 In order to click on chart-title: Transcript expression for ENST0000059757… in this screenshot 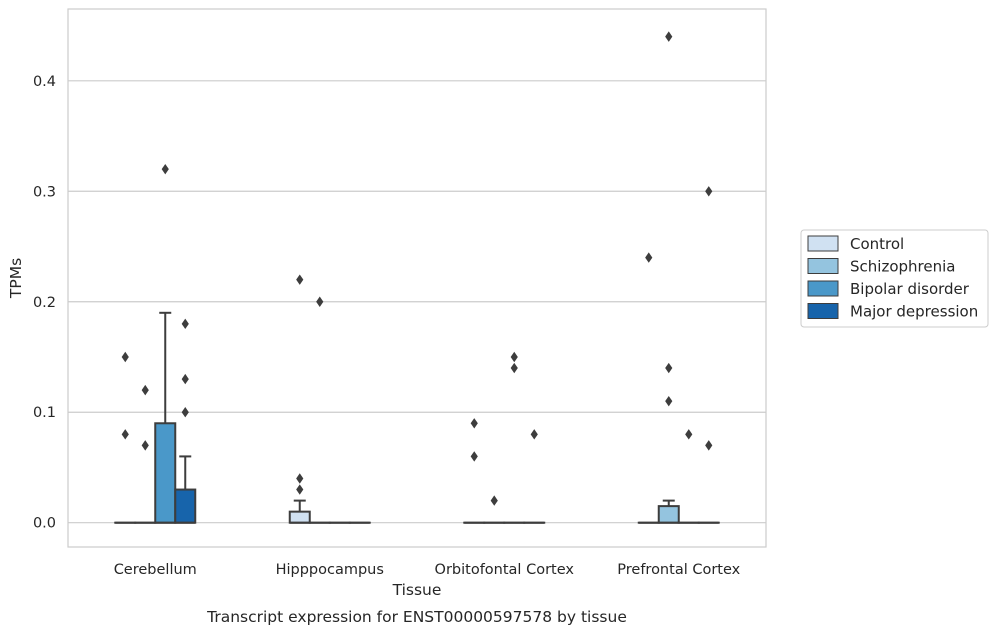, I will do `click(416, 617)`.